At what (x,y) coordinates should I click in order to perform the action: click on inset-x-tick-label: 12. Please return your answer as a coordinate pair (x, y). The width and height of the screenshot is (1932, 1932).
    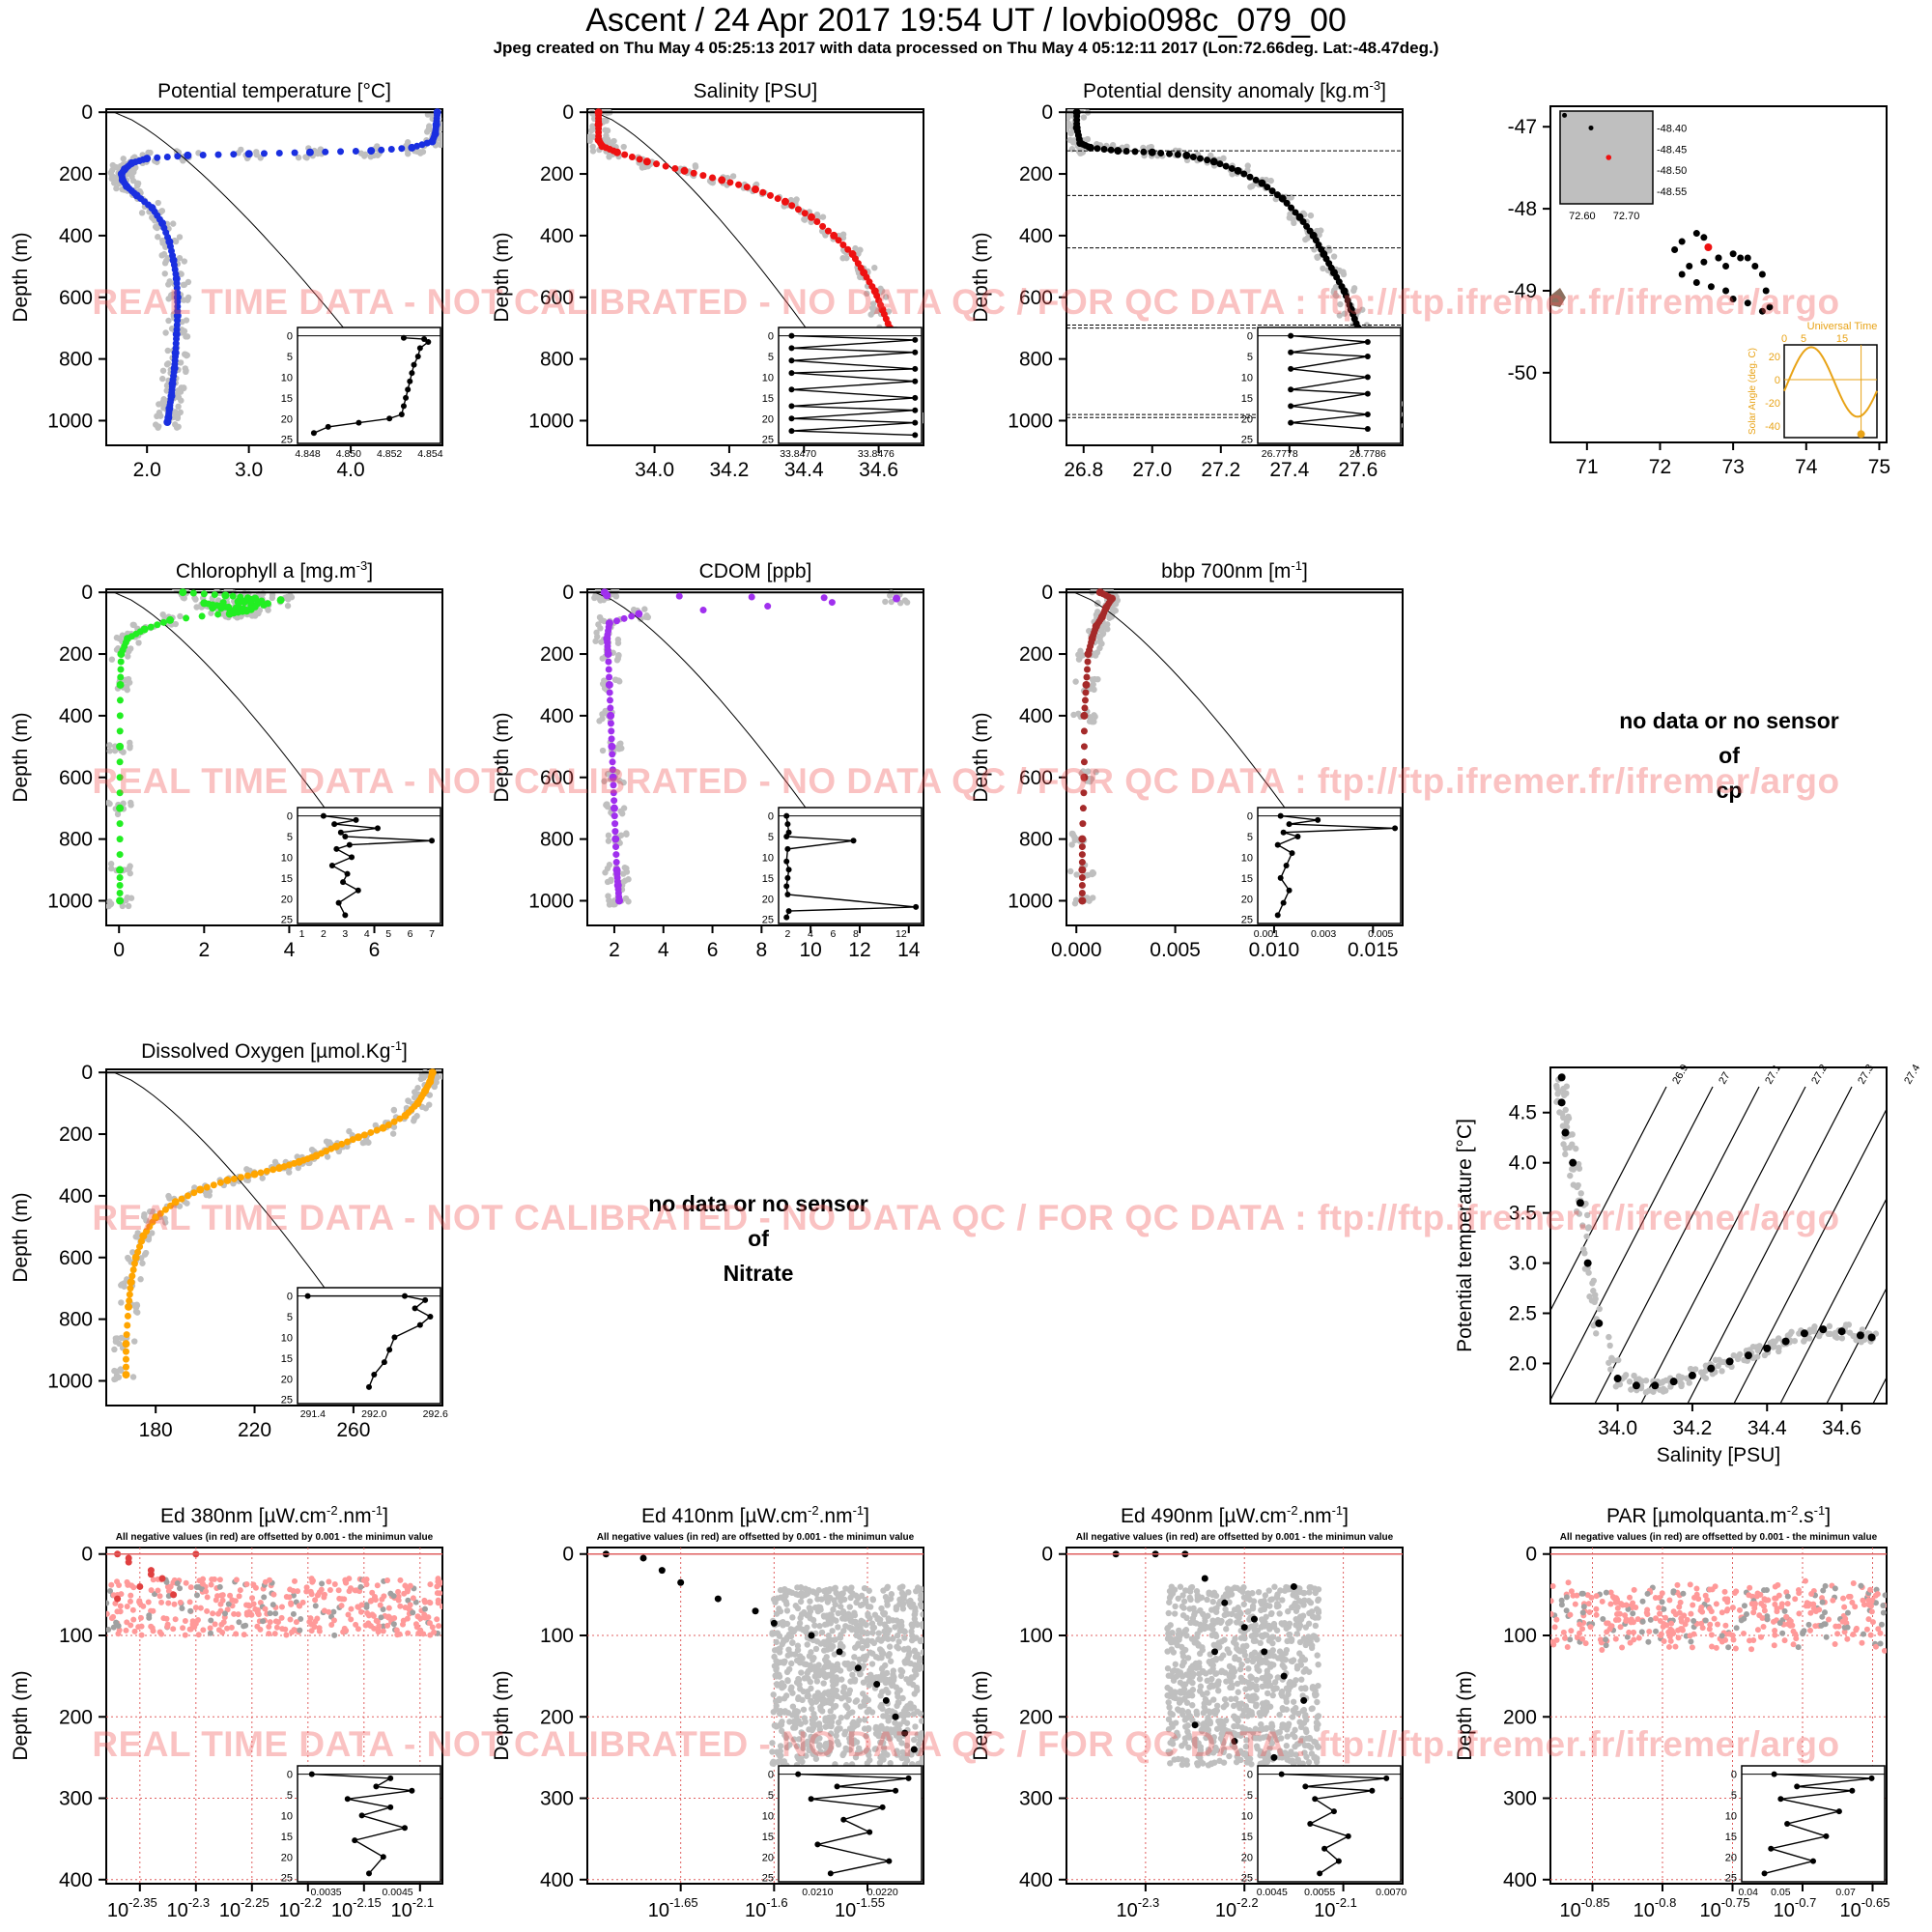
    Looking at the image, I should click on (901, 934).